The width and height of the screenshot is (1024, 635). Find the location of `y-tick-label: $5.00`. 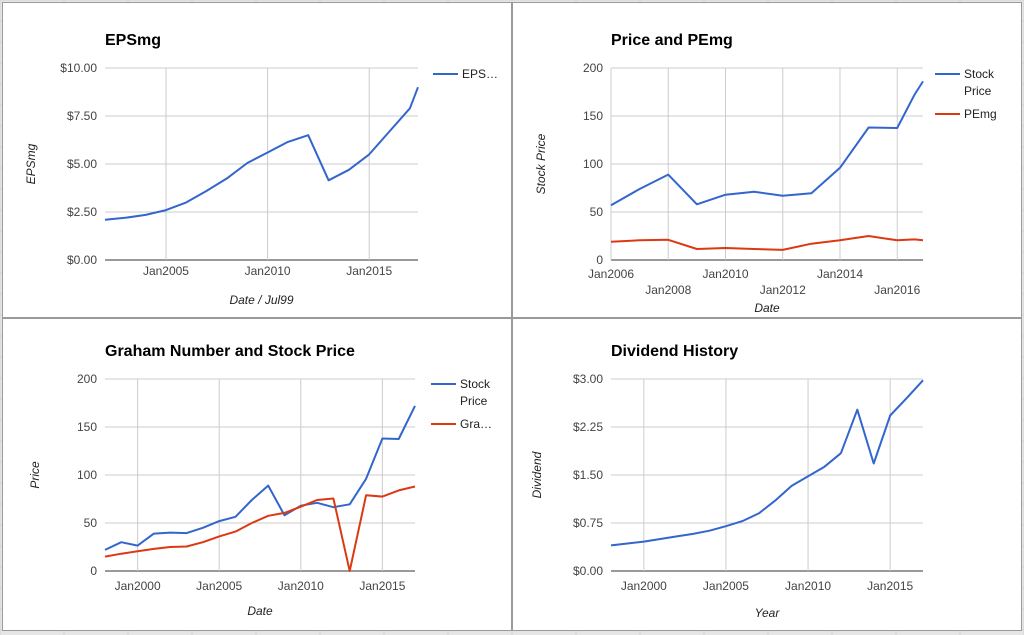

y-tick-label: $5.00 is located at coordinates (82, 164).